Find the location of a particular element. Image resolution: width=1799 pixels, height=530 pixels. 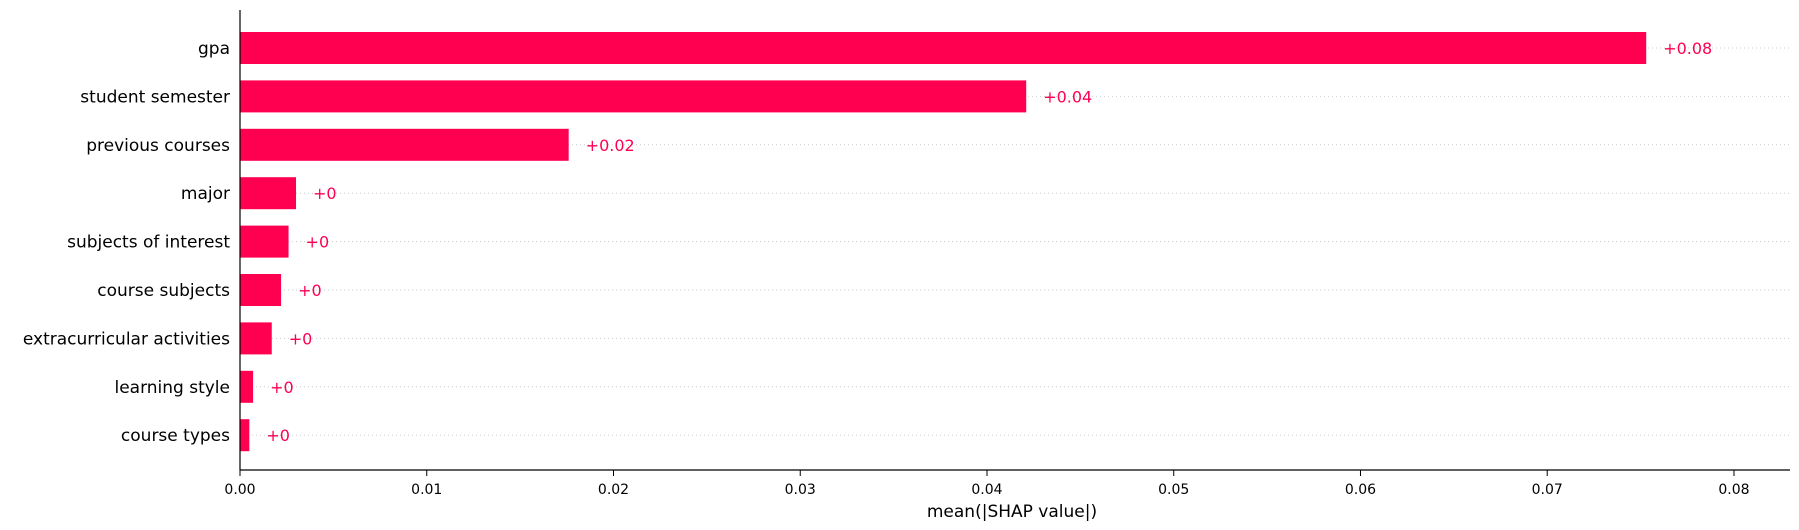

bar-learning-style is located at coordinates (247, 386).